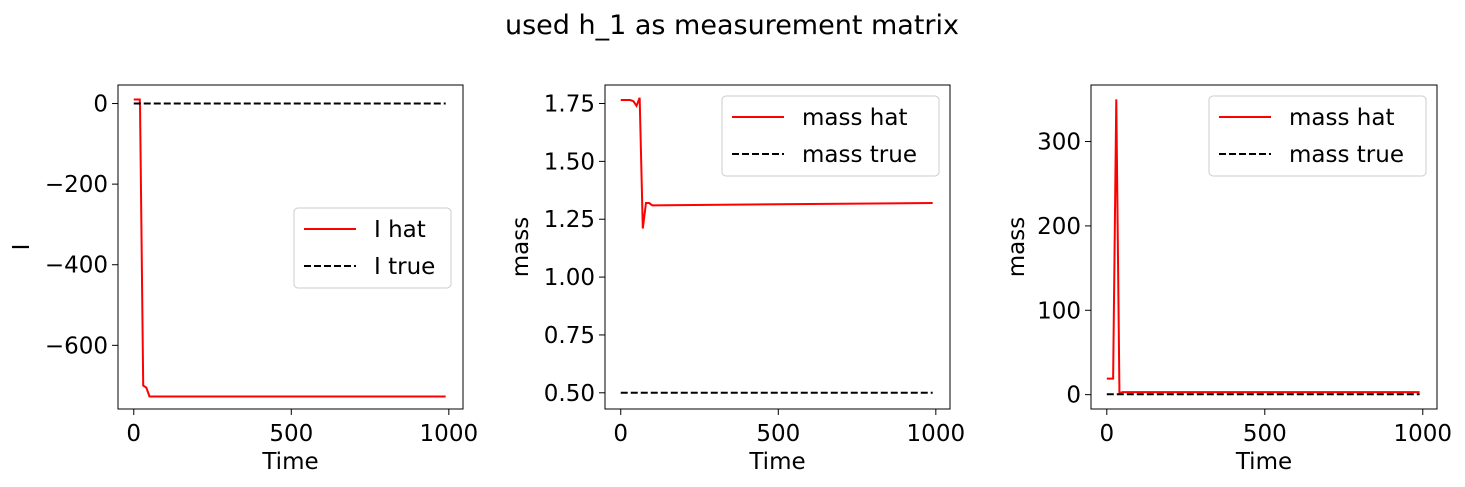 The height and width of the screenshot is (487, 1465). Describe the element at coordinates (569, 278) in the screenshot. I see `y-tick-label: 1.00` at that location.